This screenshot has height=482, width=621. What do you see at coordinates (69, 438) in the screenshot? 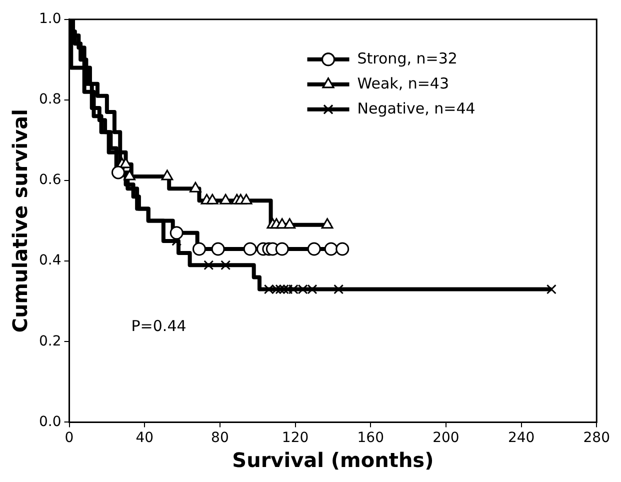
I see `x-tick-label: 0` at bounding box center [69, 438].